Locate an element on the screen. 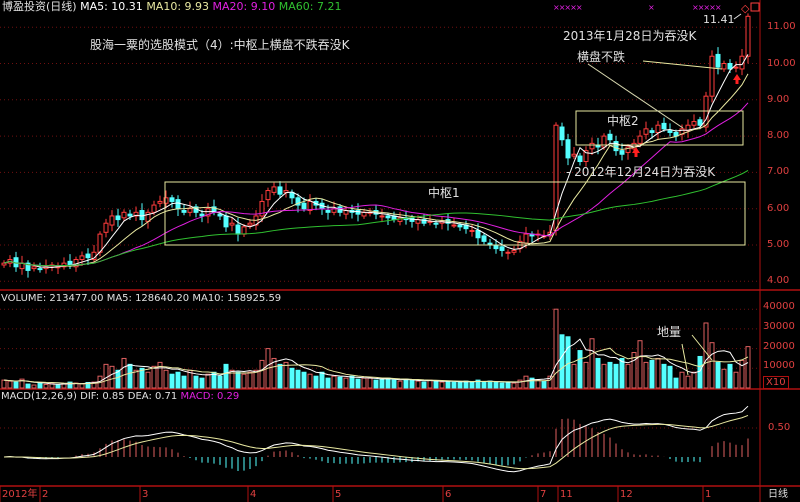  date-tick-label: 2012年 is located at coordinates (20, 494).